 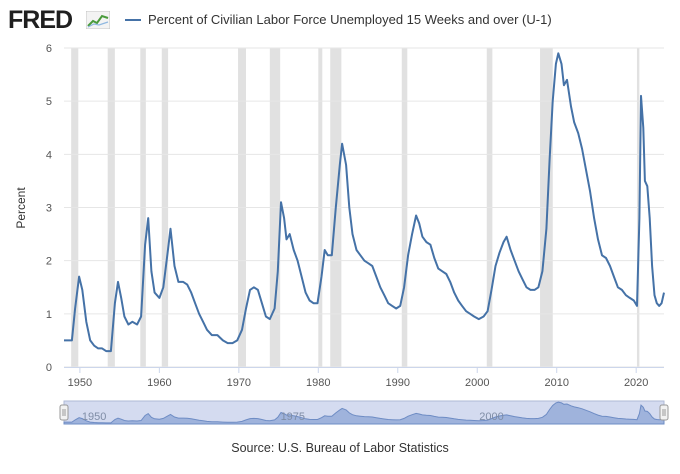 What do you see at coordinates (556, 383) in the screenshot?
I see `x-tick-label-2010: 2010` at bounding box center [556, 383].